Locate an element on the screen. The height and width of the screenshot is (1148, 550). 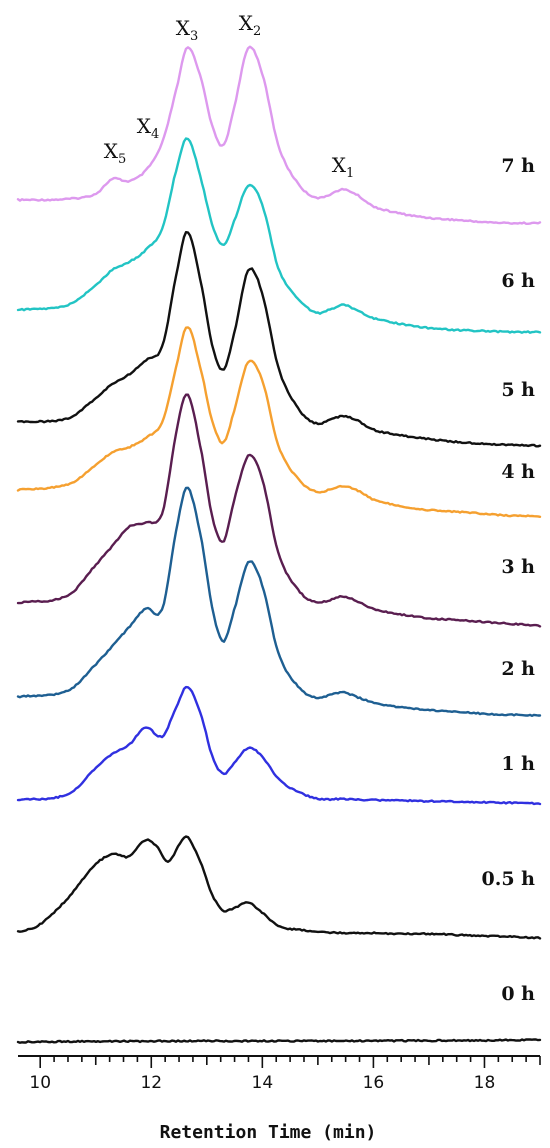
series-label: 2 h is located at coordinates (518, 669).